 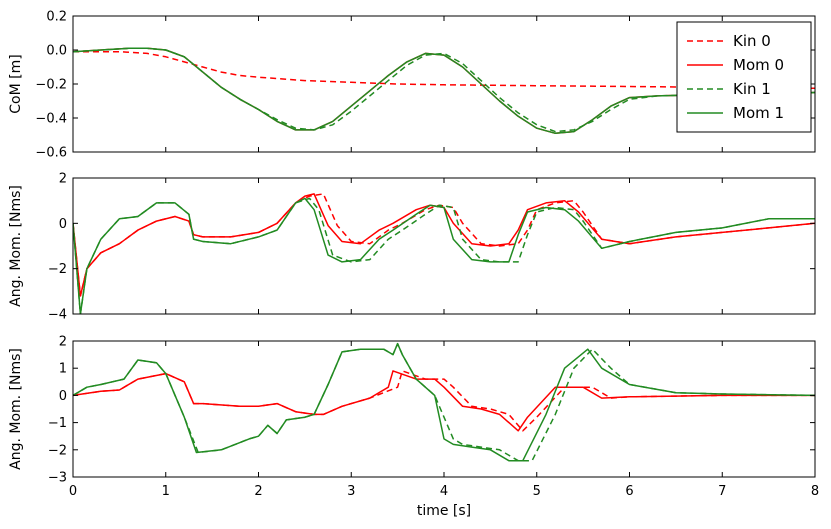 I want to click on x-tick-label: 3, so click(x=351, y=491).